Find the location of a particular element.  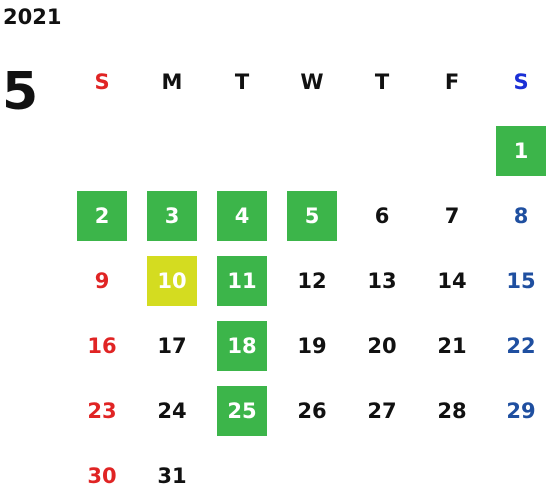

date-cell: 1 is located at coordinates (521, 151).